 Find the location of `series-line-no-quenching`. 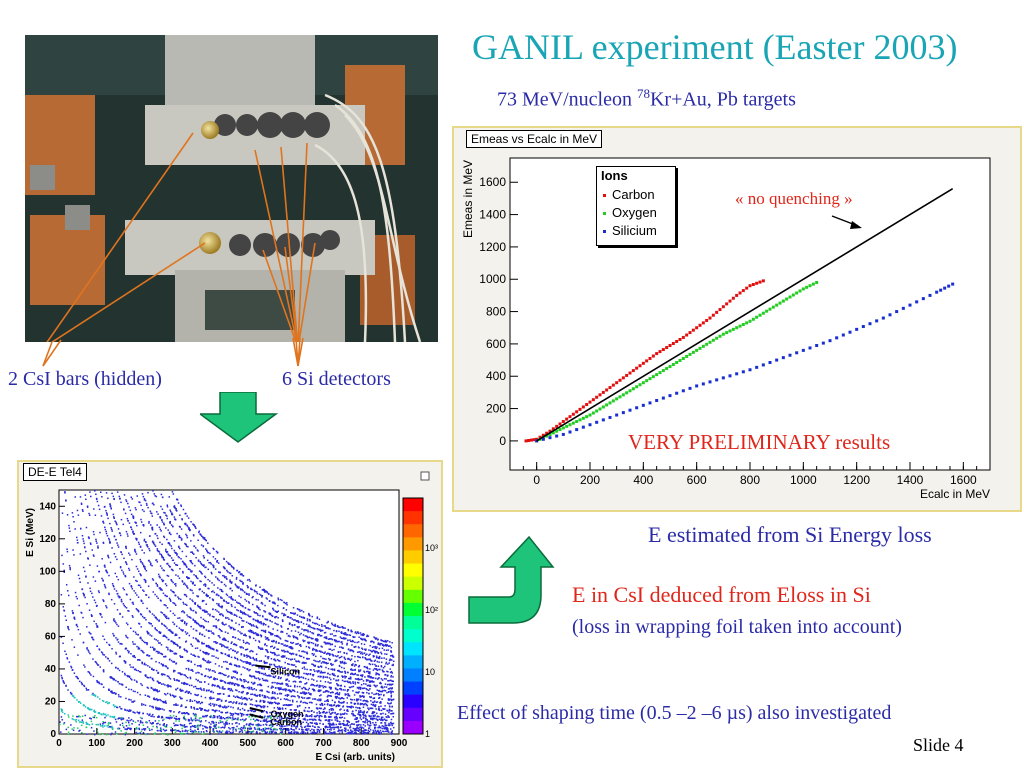

series-line-no-quenching is located at coordinates (745, 315).